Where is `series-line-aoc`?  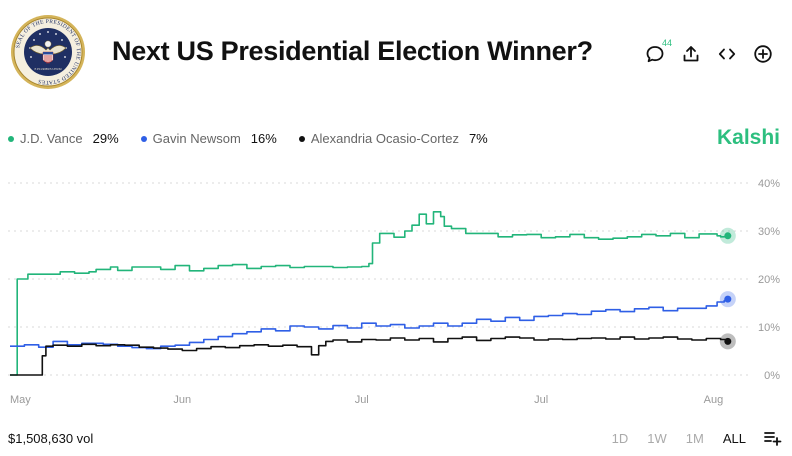
series-line-aoc is located at coordinates (369, 356).